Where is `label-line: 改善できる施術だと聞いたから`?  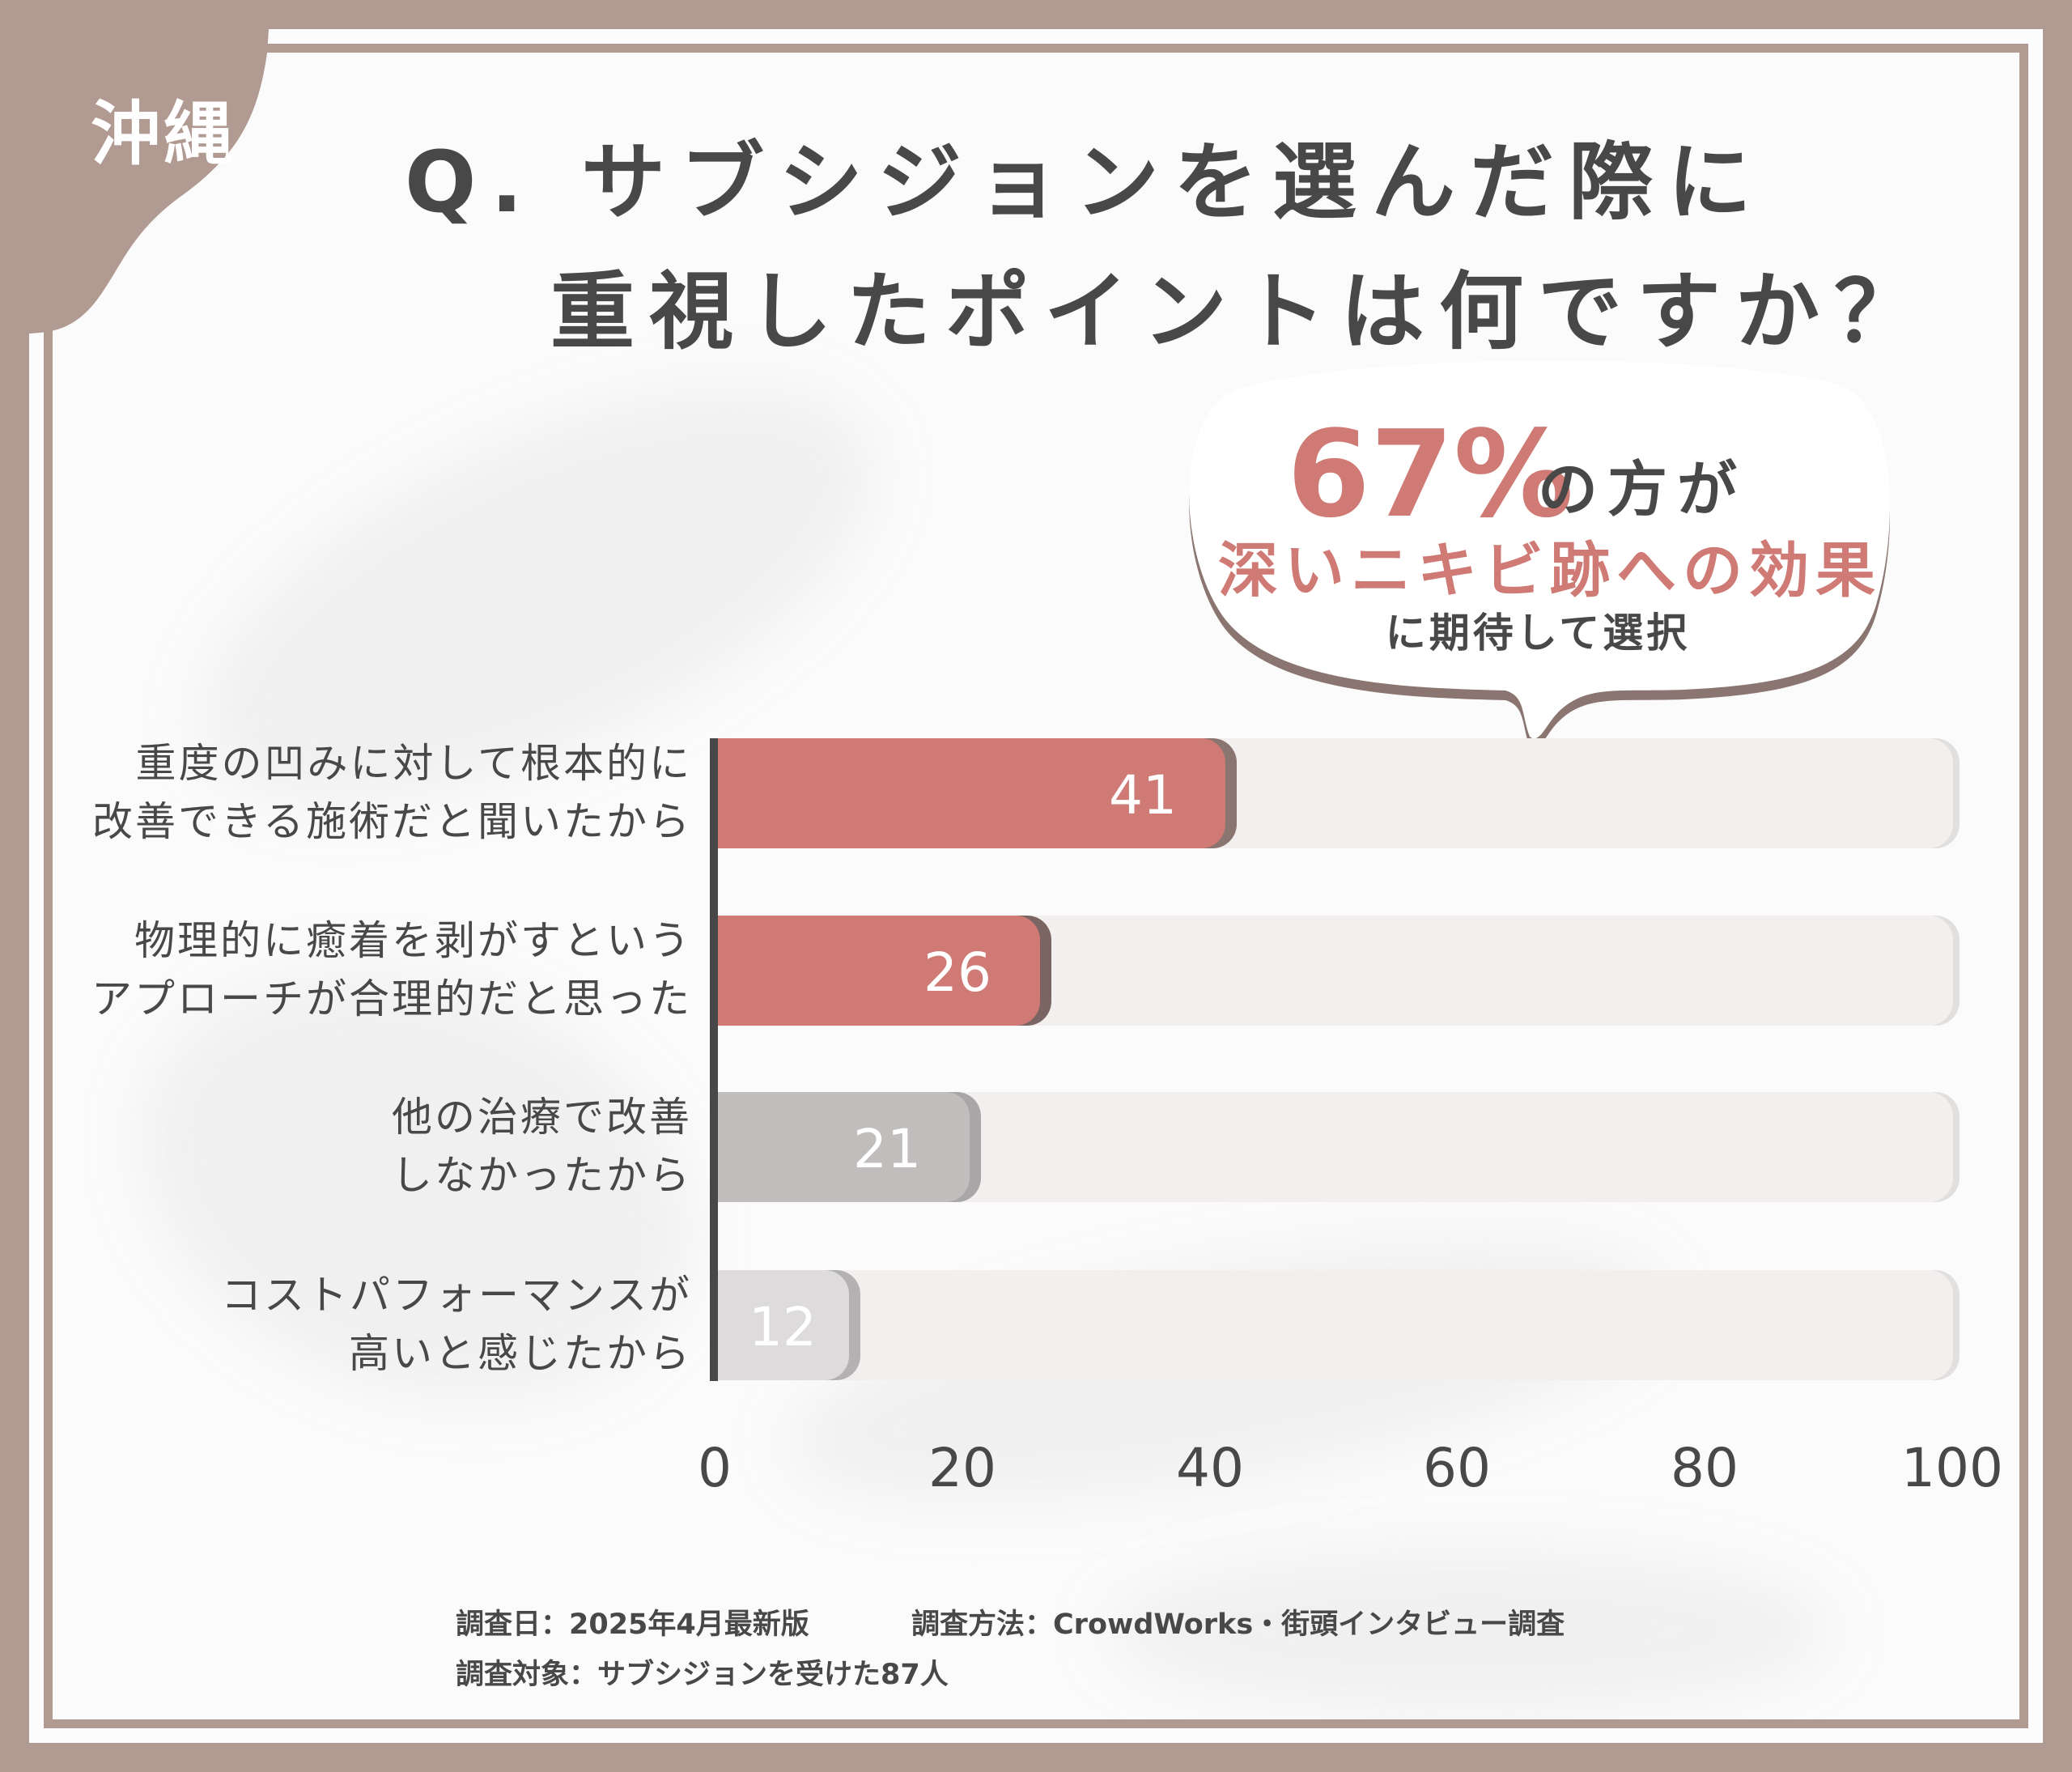 label-line: 改善できる施術だと聞いたから is located at coordinates (392, 822).